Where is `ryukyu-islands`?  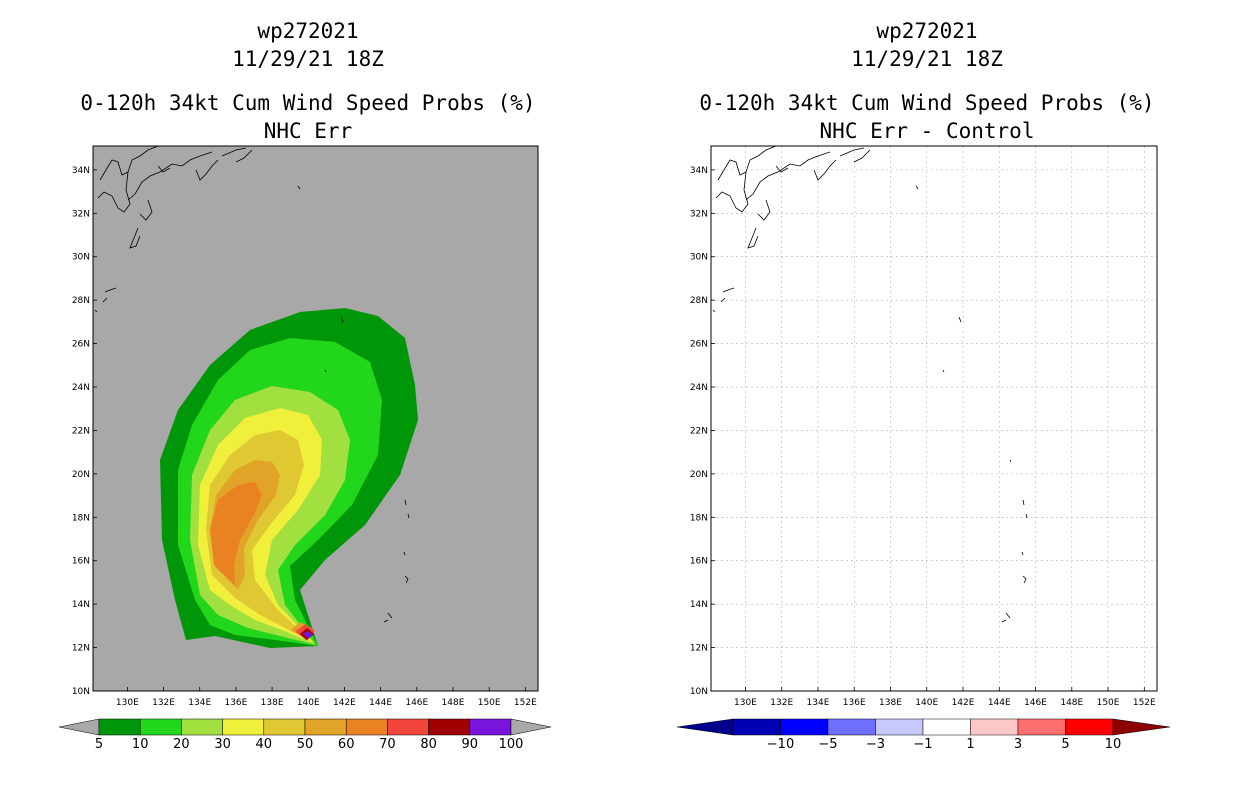
ryukyu-islands is located at coordinates (105, 300).